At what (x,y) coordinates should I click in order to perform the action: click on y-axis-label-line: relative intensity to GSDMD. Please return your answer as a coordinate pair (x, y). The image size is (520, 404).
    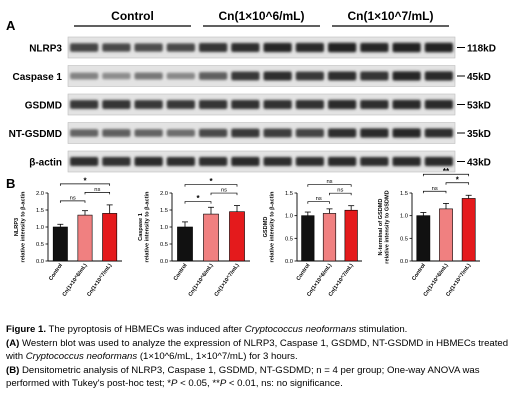
    Looking at the image, I should click on (388, 226).